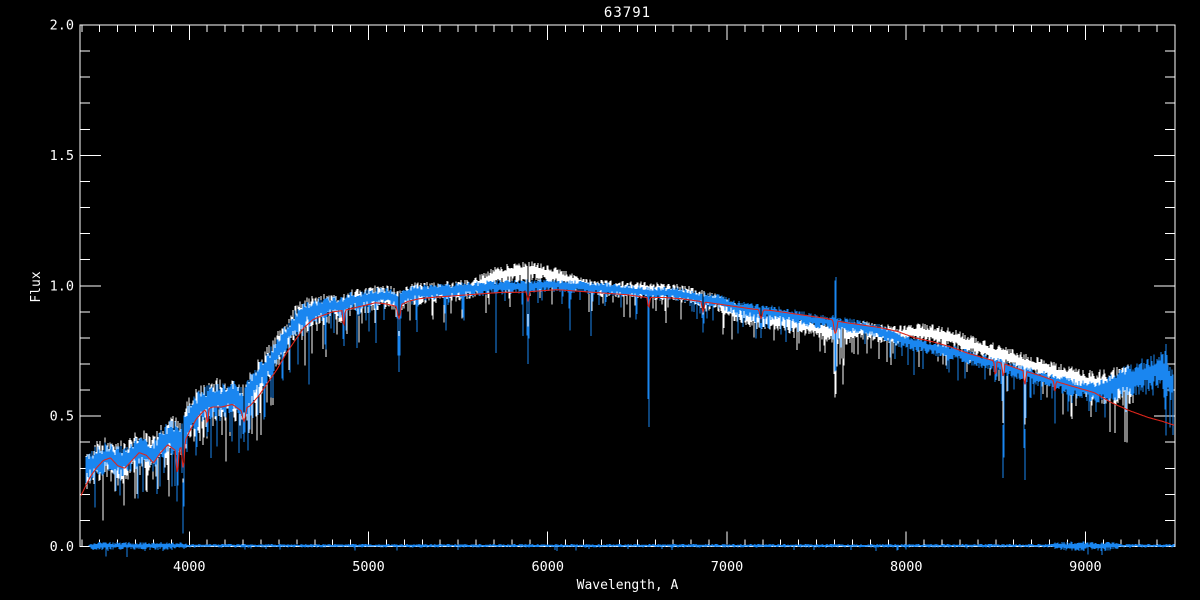 The height and width of the screenshot is (600, 1200). What do you see at coordinates (189, 567) in the screenshot?
I see `x-tick-label: 4000` at bounding box center [189, 567].